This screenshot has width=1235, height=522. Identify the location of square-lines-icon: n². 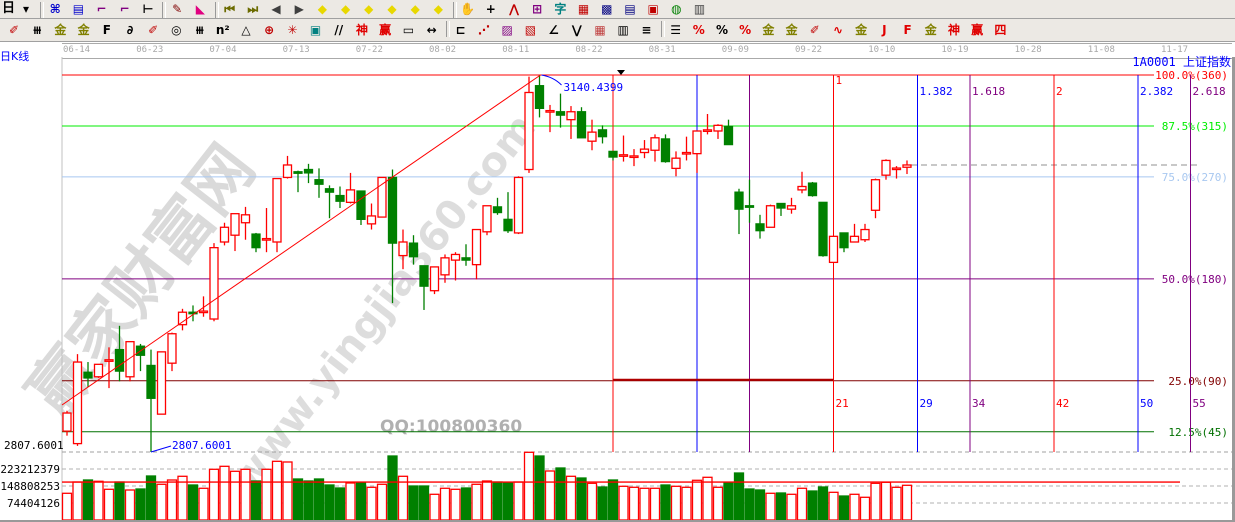
(222, 30).